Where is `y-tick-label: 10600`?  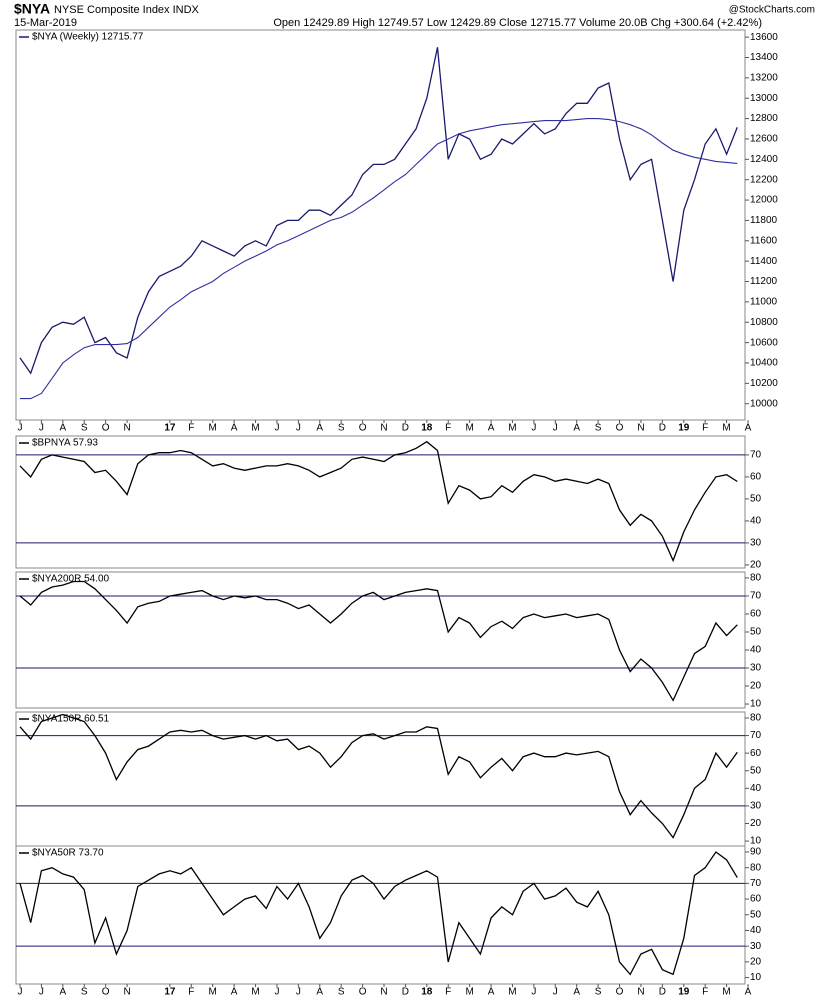 y-tick-label: 10600 is located at coordinates (764, 342).